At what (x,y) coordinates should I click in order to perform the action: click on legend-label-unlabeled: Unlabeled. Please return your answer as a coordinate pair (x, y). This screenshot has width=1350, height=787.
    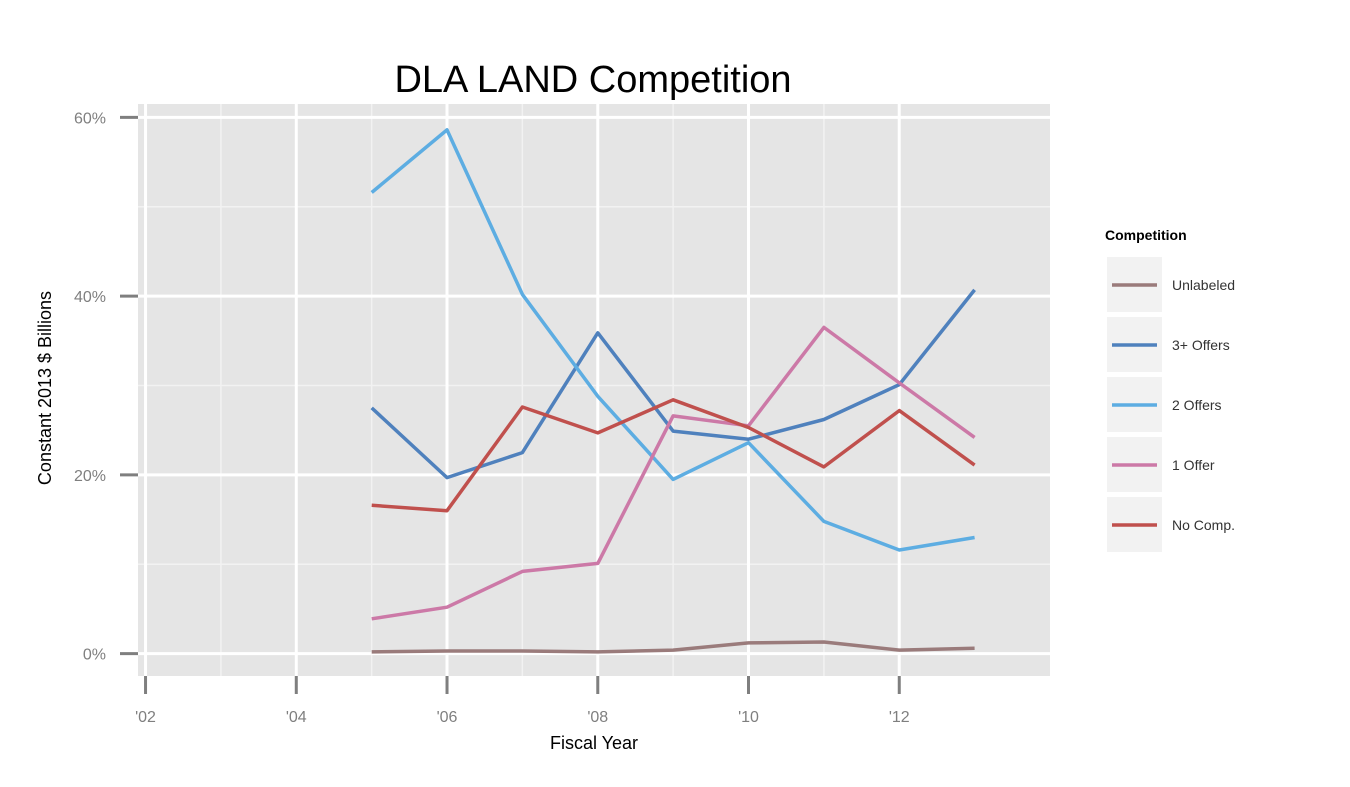
    Looking at the image, I should click on (1203, 285).